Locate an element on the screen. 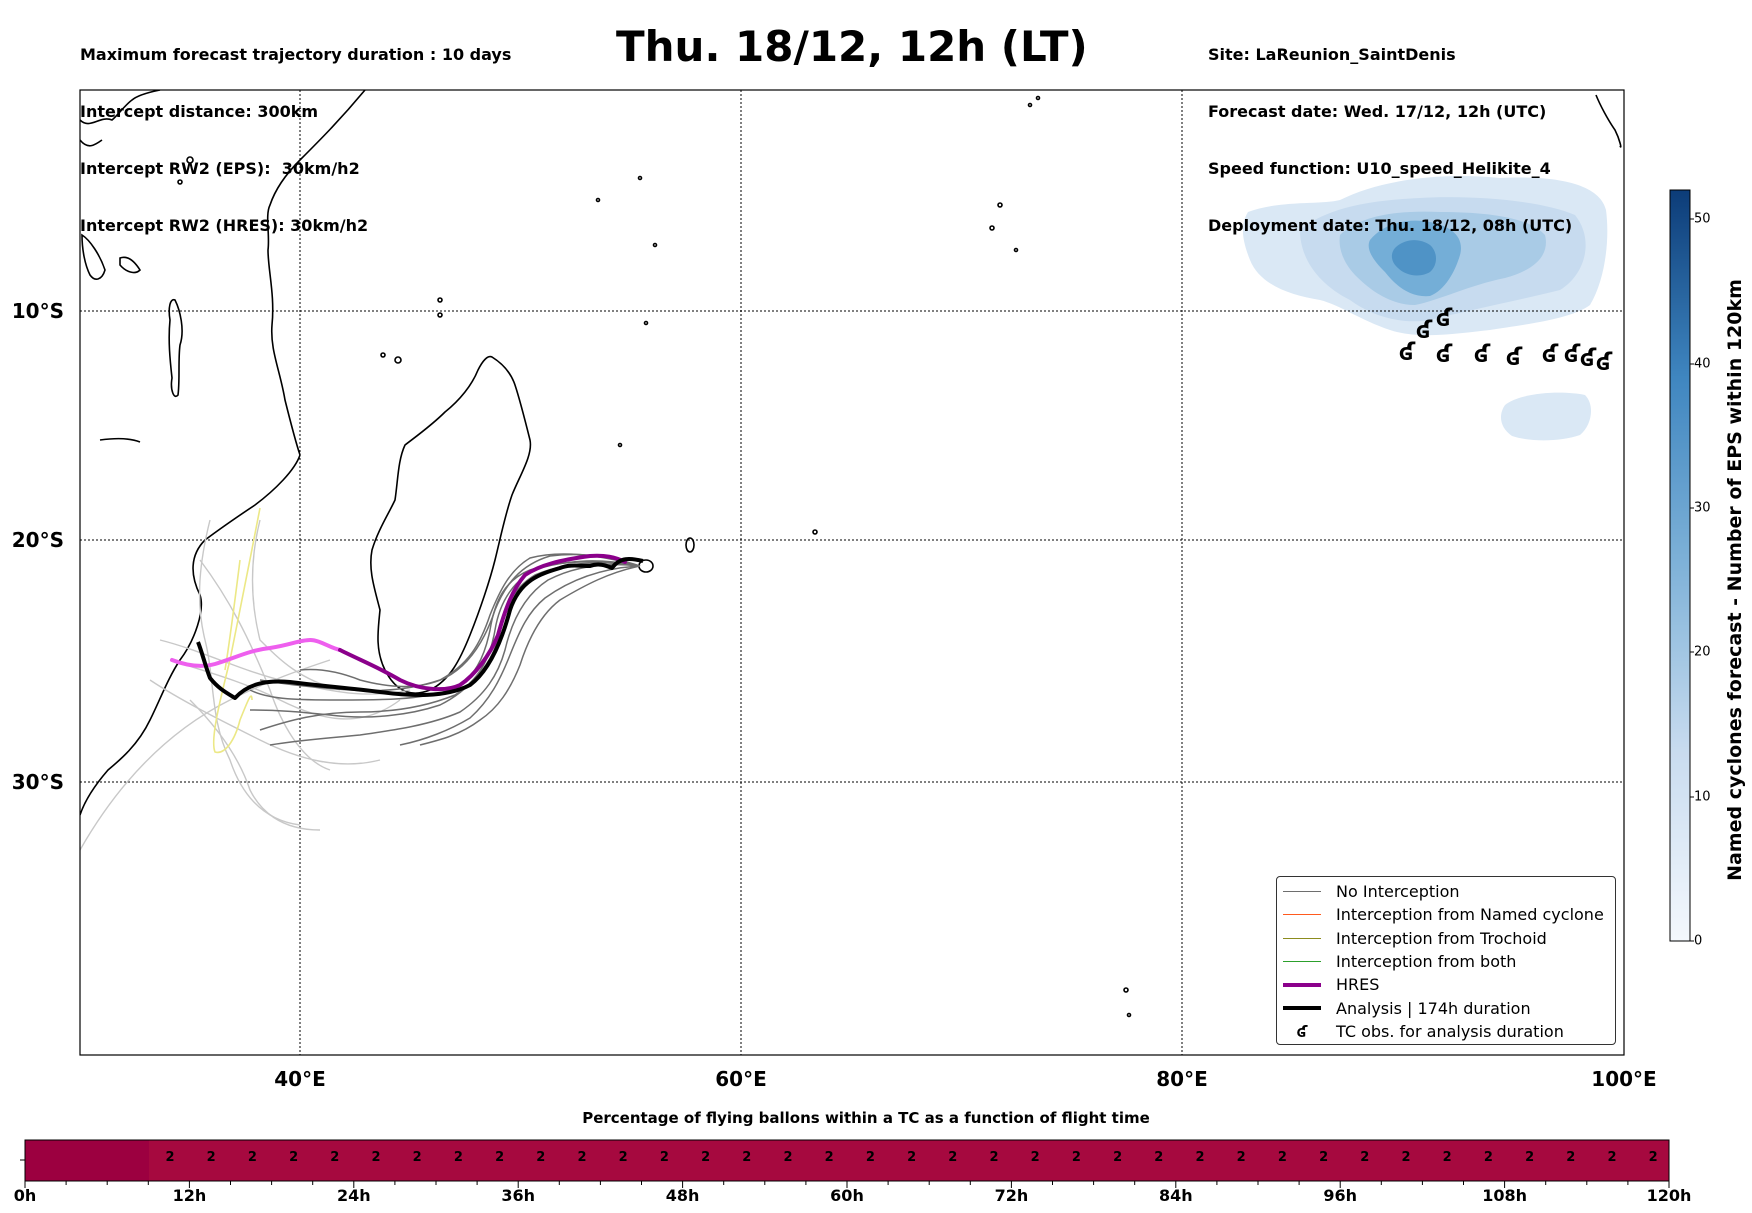  trajectories-no-interception is located at coordinates (445, 649).